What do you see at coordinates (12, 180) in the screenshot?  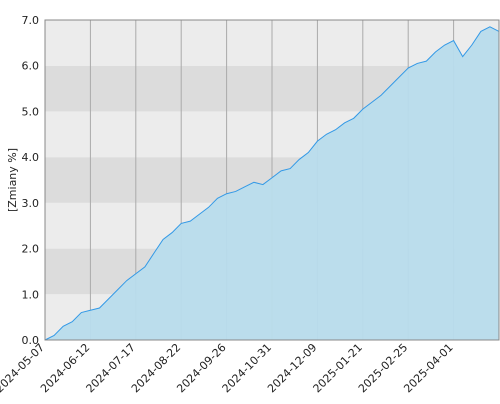 I see `y-axis-label: [Zmiany %]` at bounding box center [12, 180].